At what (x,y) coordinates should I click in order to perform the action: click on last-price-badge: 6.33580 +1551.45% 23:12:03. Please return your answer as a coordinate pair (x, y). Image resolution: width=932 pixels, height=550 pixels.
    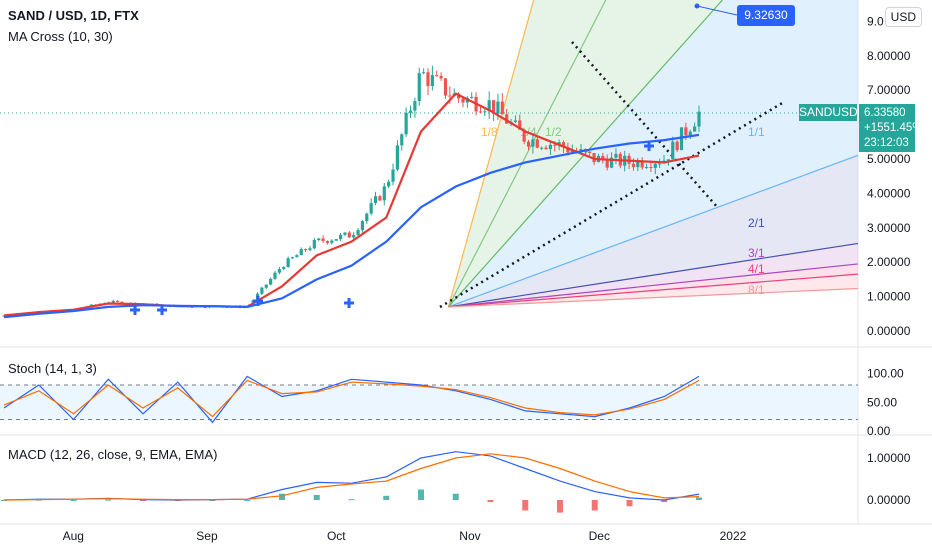
    Looking at the image, I should click on (891, 128).